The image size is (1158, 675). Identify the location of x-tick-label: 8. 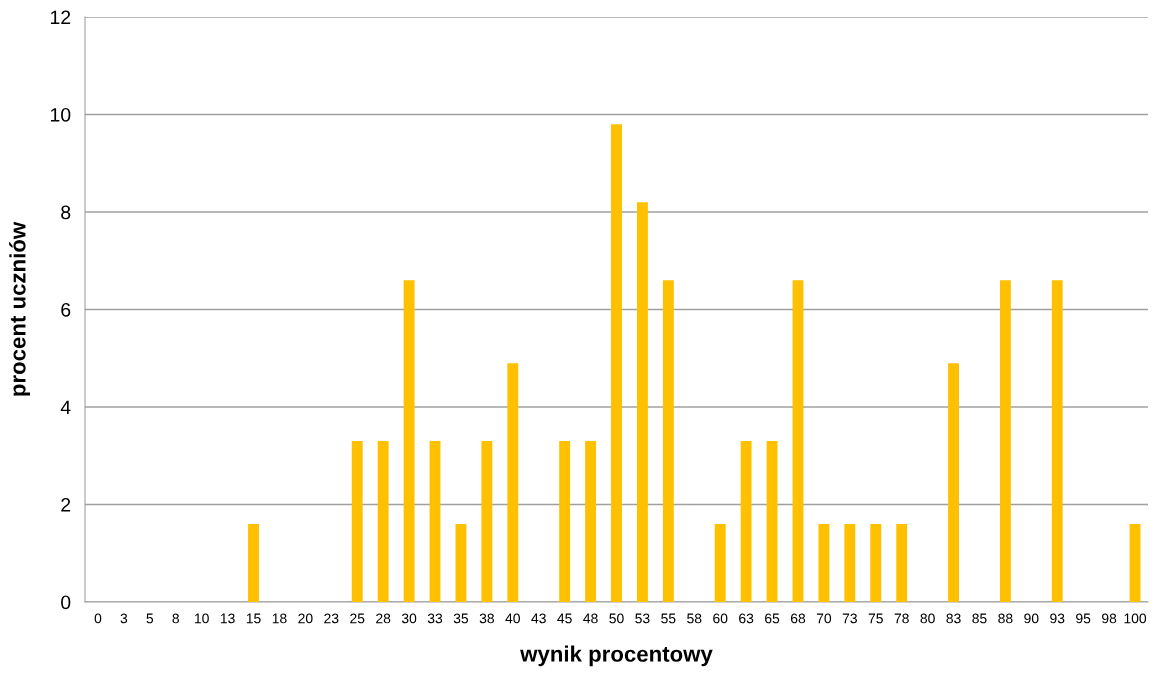
(175, 618).